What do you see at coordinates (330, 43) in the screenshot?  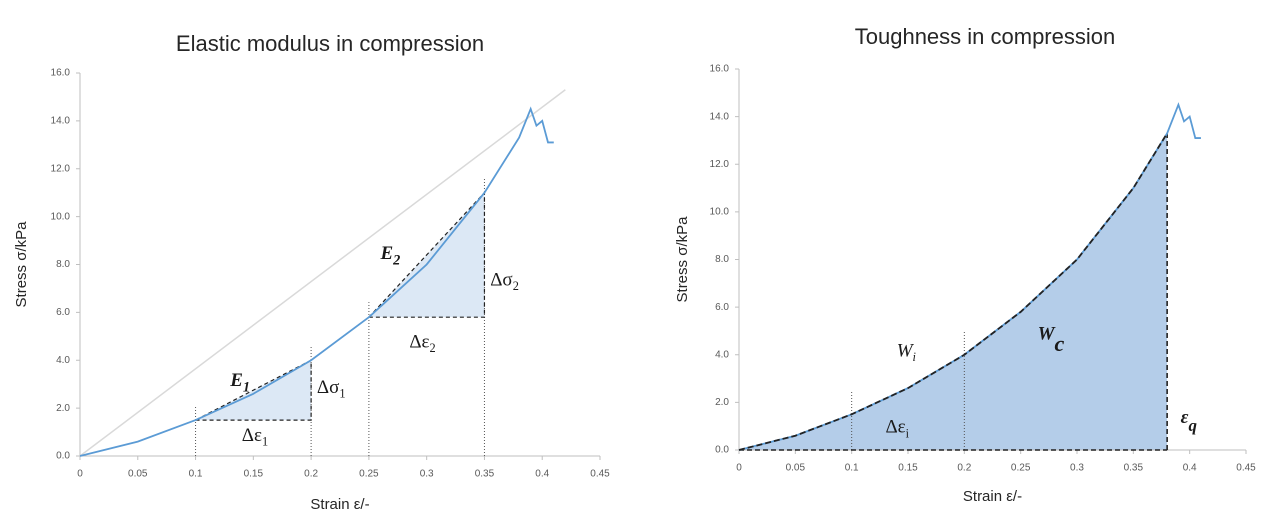 I see `chart-title: Elastic modulus in compression` at bounding box center [330, 43].